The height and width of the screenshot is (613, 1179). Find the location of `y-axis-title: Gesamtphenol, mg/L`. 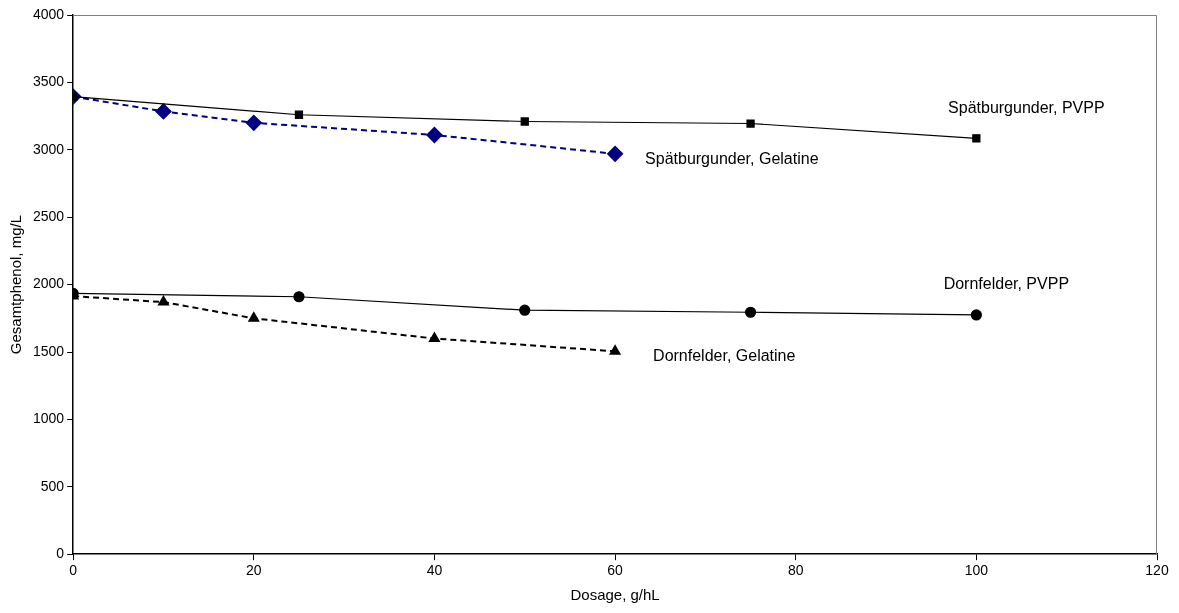

y-axis-title: Gesamtphenol, mg/L is located at coordinates (16, 284).